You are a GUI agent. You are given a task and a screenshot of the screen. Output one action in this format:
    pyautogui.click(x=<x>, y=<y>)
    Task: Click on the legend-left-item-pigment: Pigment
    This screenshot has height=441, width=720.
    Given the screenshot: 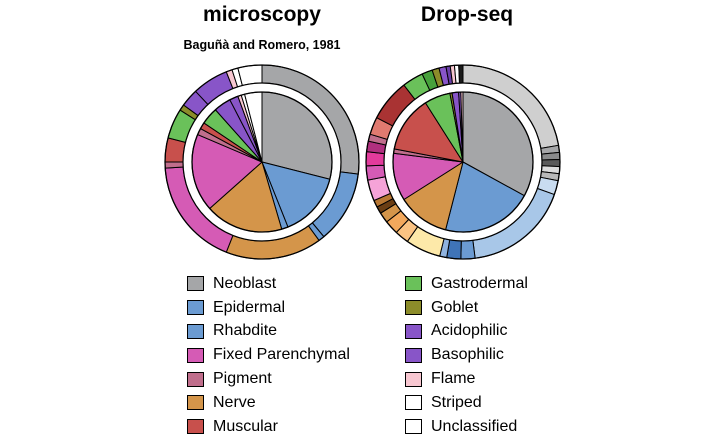 What is the action you would take?
    pyautogui.click(x=268, y=379)
    